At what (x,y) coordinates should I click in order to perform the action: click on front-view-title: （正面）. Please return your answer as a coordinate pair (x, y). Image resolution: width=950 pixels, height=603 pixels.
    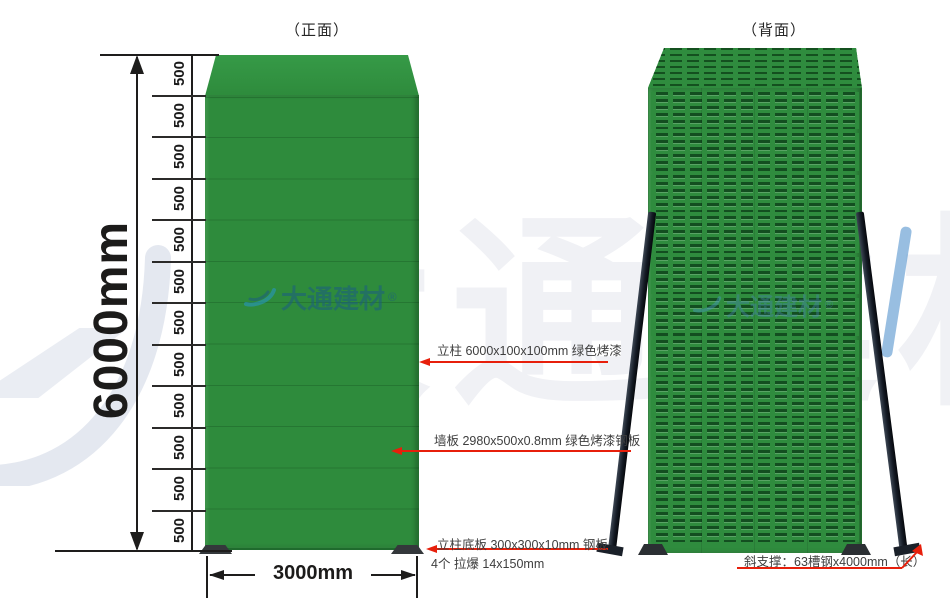
    Looking at the image, I should click on (317, 30).